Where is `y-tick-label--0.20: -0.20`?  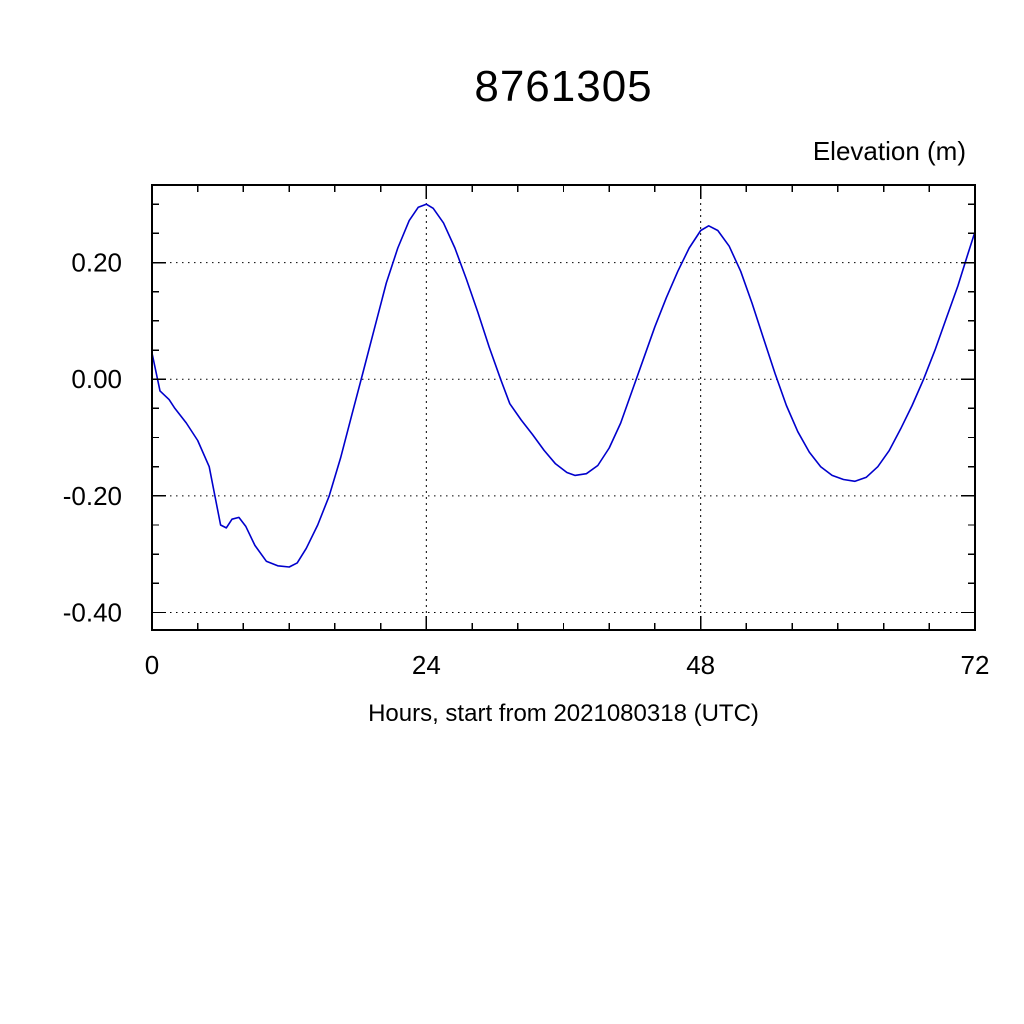
y-tick-label--0.20: -0.20 is located at coordinates (92, 496).